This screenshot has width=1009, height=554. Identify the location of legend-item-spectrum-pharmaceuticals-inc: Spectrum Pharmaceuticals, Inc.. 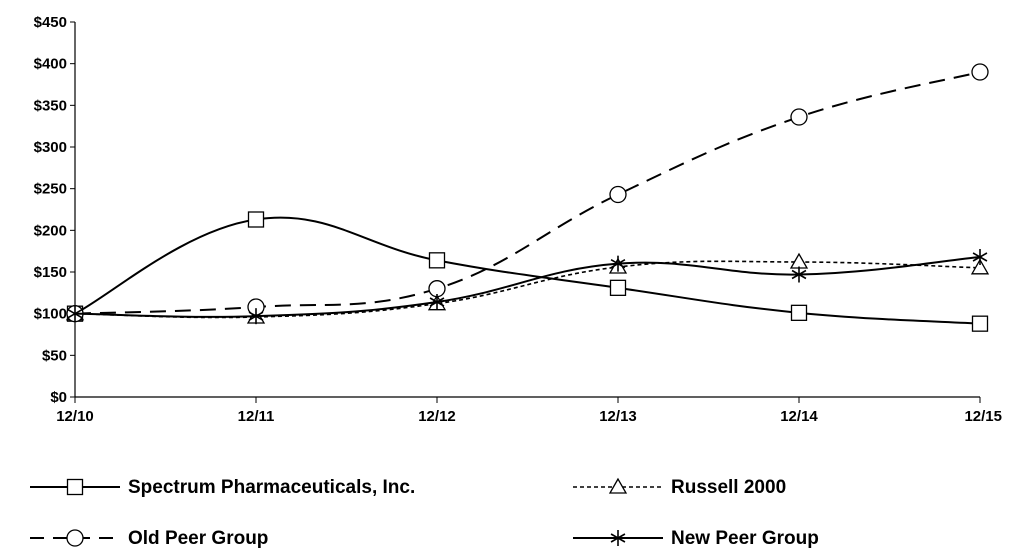
(222, 487).